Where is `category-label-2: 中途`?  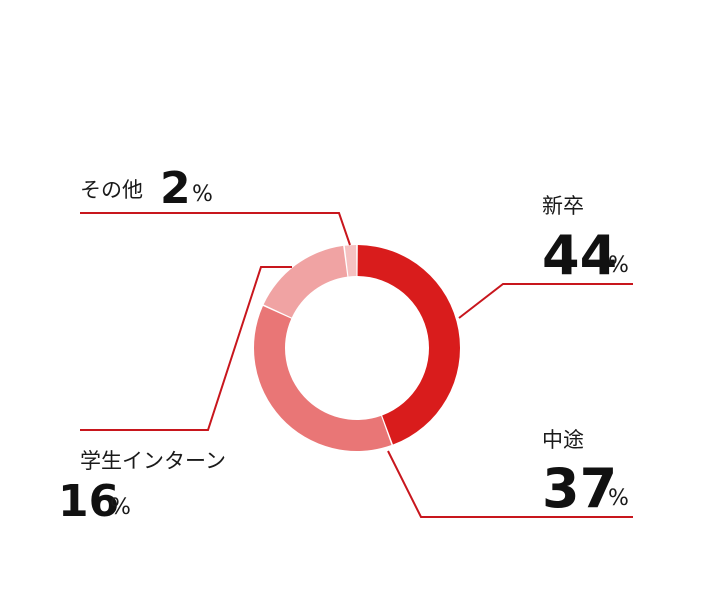
category-label-2: 中途 is located at coordinates (563, 440).